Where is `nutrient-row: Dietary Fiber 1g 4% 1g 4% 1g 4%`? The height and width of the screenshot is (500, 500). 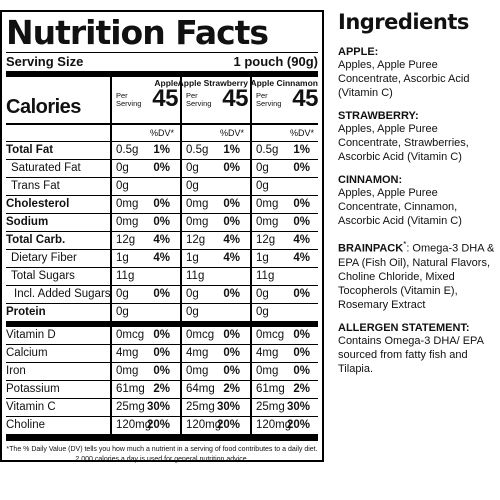 nutrient-row: Dietary Fiber 1g 4% 1g 4% 1g 4% is located at coordinates (162, 259).